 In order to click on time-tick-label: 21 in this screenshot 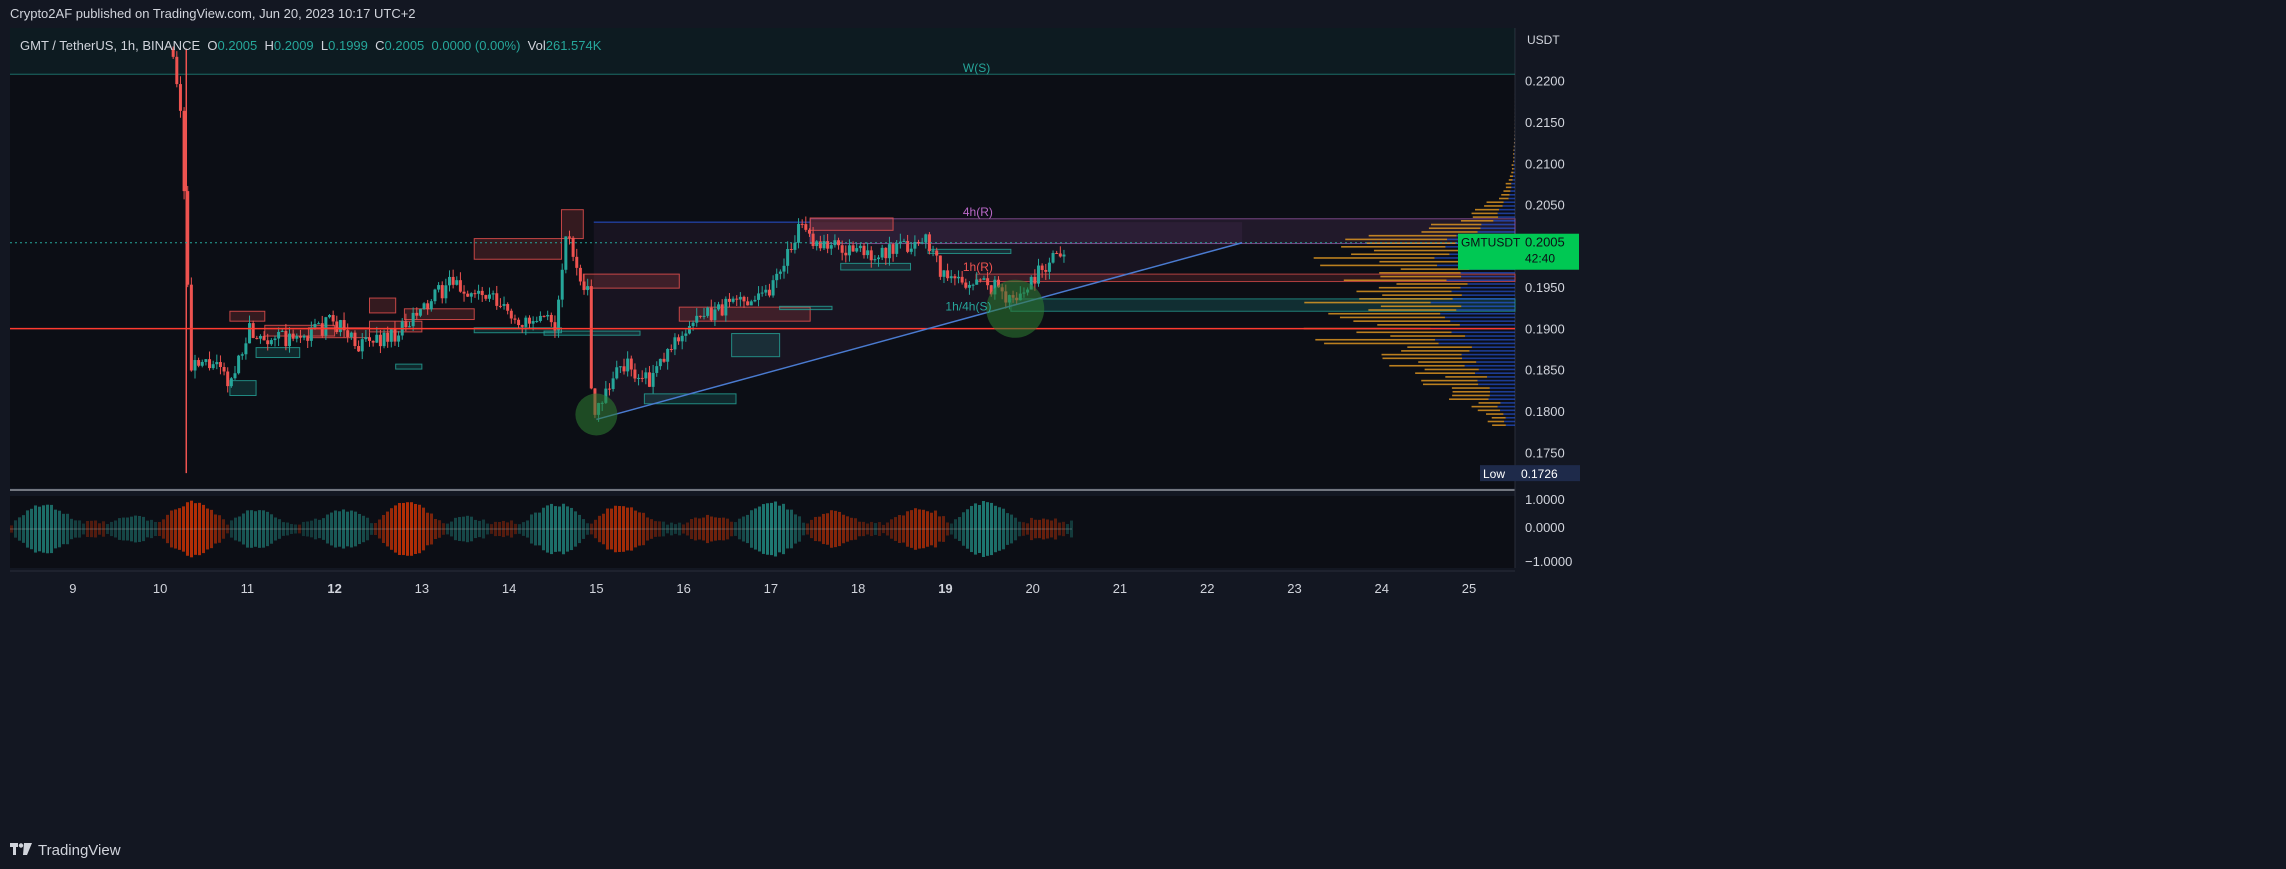, I will do `click(1120, 588)`.